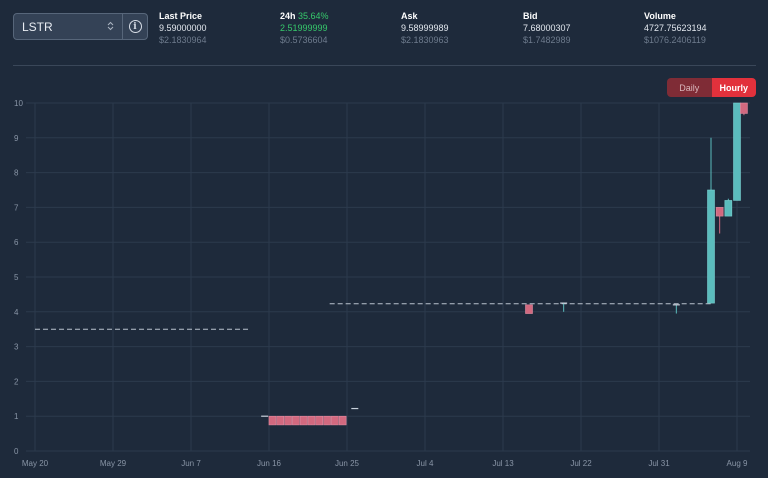  I want to click on x-tick-label: Jul 31, so click(659, 463).